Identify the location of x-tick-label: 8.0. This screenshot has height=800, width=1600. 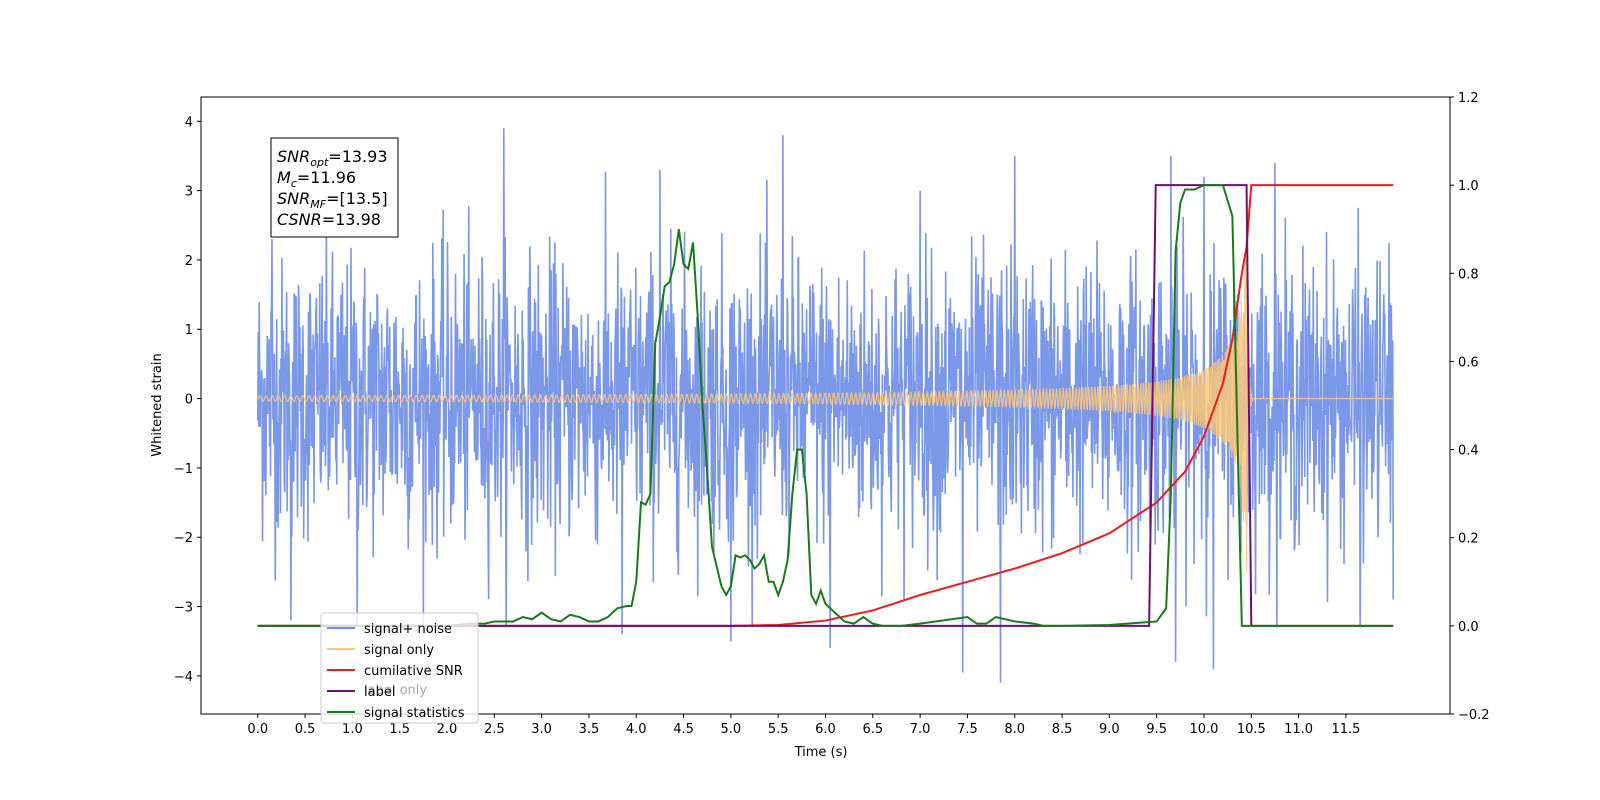
(1014, 729).